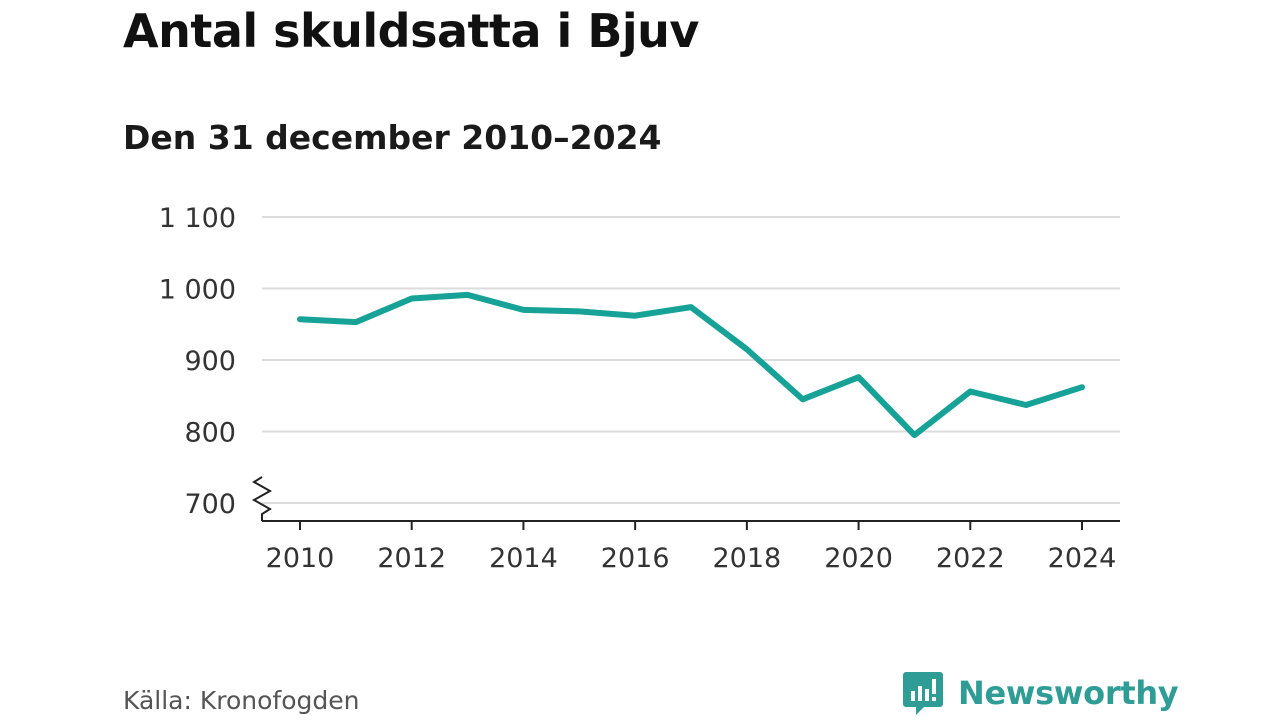 This screenshot has height=720, width=1280. Describe the element at coordinates (523, 558) in the screenshot. I see `x-tick-label: 2014` at that location.